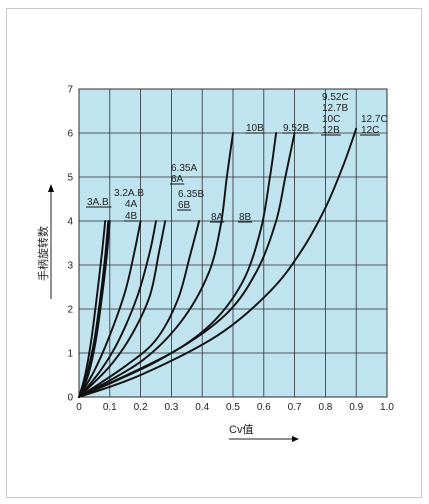 This screenshot has width=429, height=504. What do you see at coordinates (295, 439) in the screenshot?
I see `x-axis-arrowhead` at bounding box center [295, 439].